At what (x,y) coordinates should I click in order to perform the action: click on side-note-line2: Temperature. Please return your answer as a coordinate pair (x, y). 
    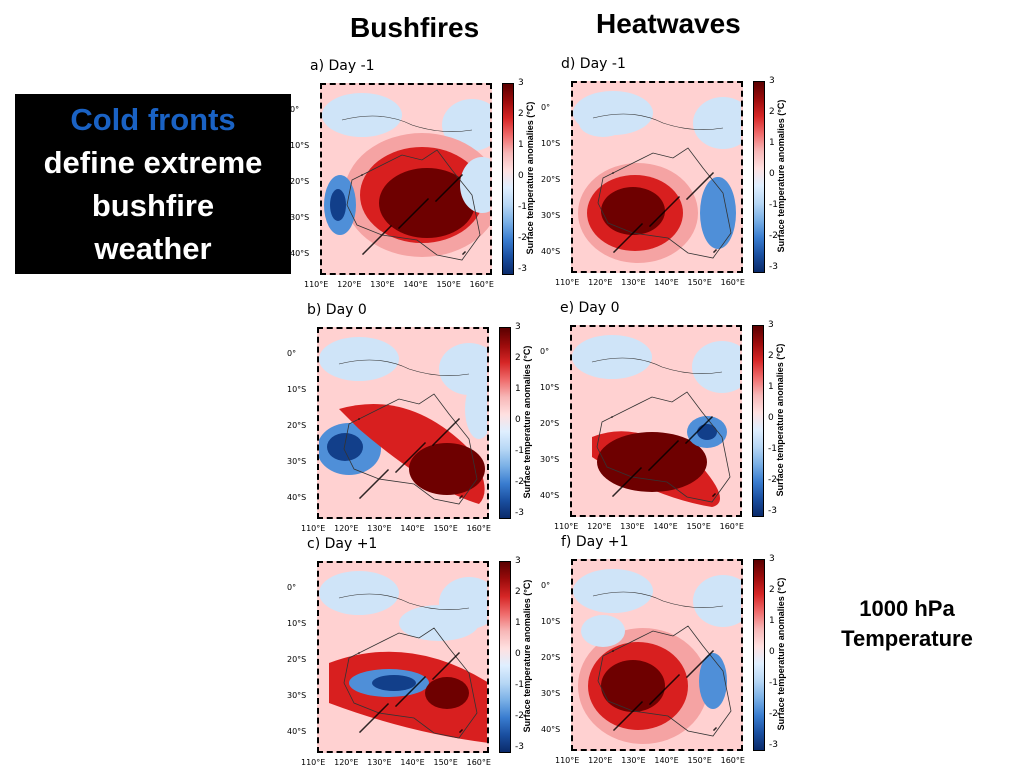
    Looking at the image, I should click on (907, 638).